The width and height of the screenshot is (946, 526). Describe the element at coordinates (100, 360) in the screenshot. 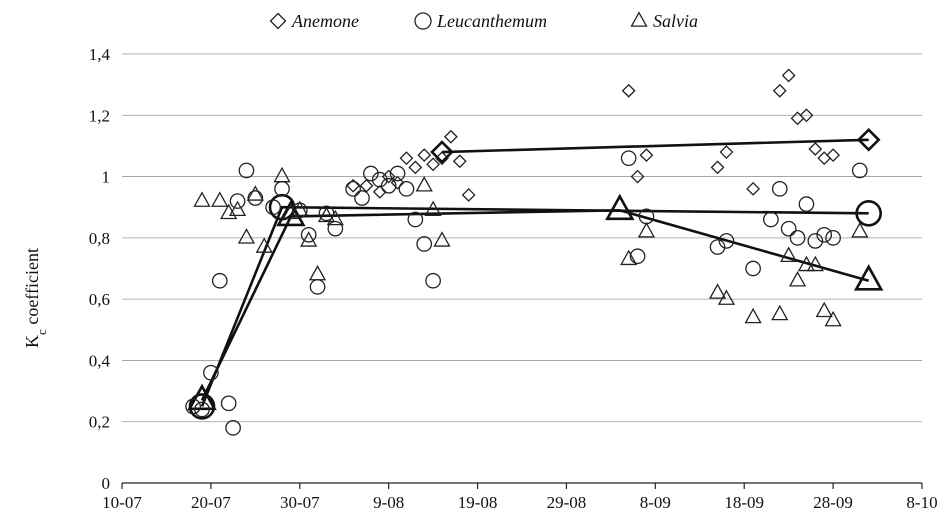

I see `y-tick-label: 0,4` at that location.